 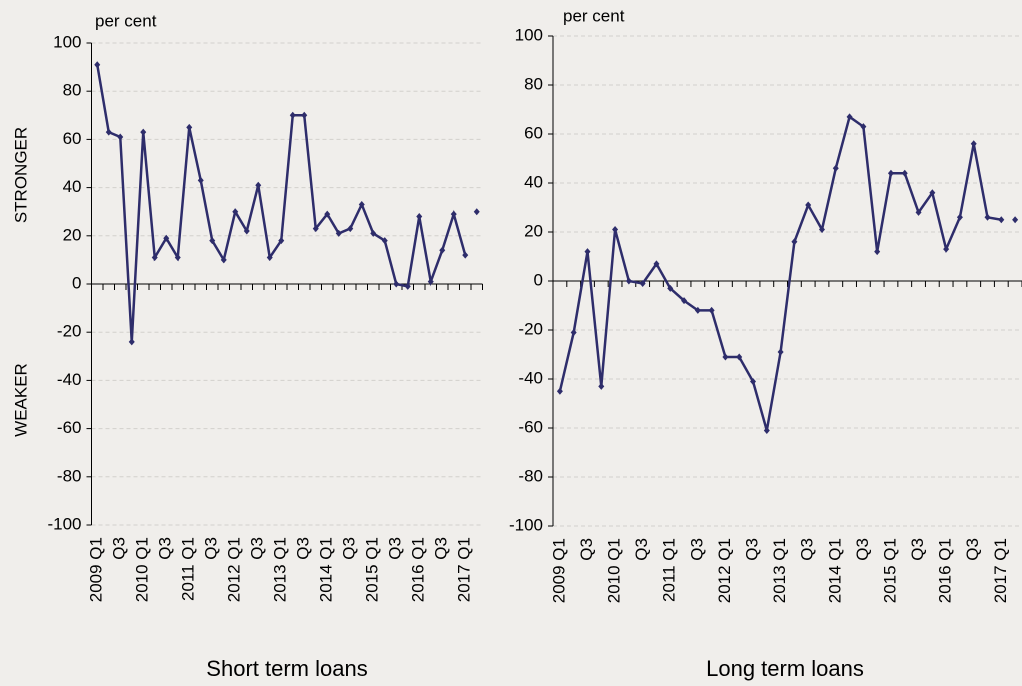 I want to click on y-tick-label: -40, so click(x=530, y=377).